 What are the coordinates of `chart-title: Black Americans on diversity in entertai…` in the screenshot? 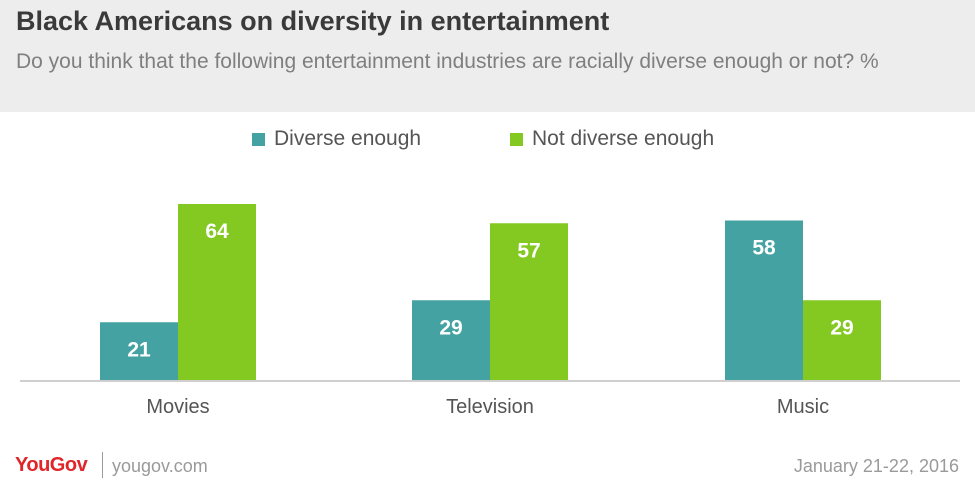 It's located at (313, 21).